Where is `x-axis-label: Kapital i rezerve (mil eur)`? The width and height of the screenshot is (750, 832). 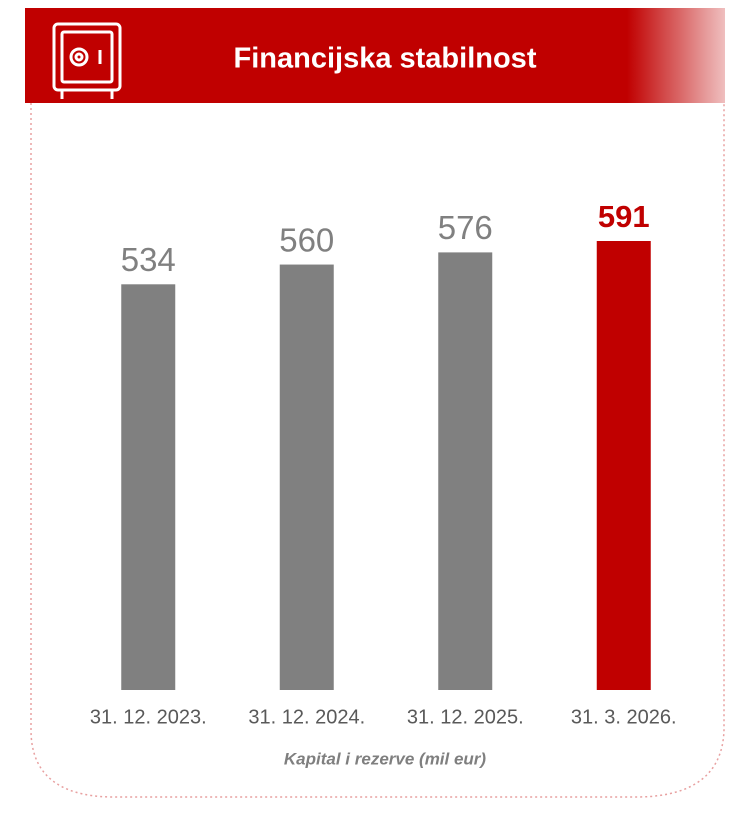 x-axis-label: Kapital i rezerve (mil eur) is located at coordinates (385, 758).